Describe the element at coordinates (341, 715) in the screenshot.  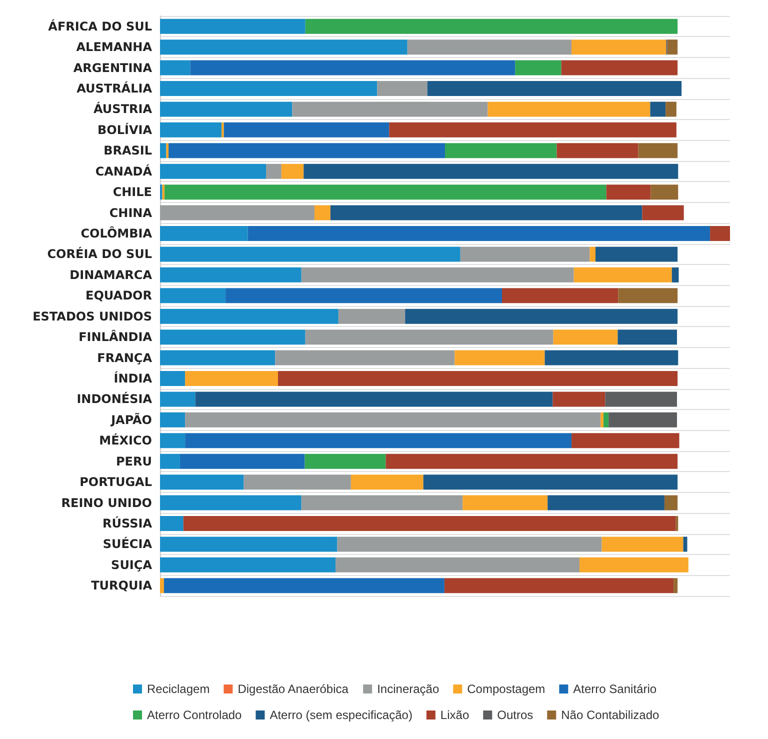
I see `legend-label: Aterro (sem especificação)` at that location.